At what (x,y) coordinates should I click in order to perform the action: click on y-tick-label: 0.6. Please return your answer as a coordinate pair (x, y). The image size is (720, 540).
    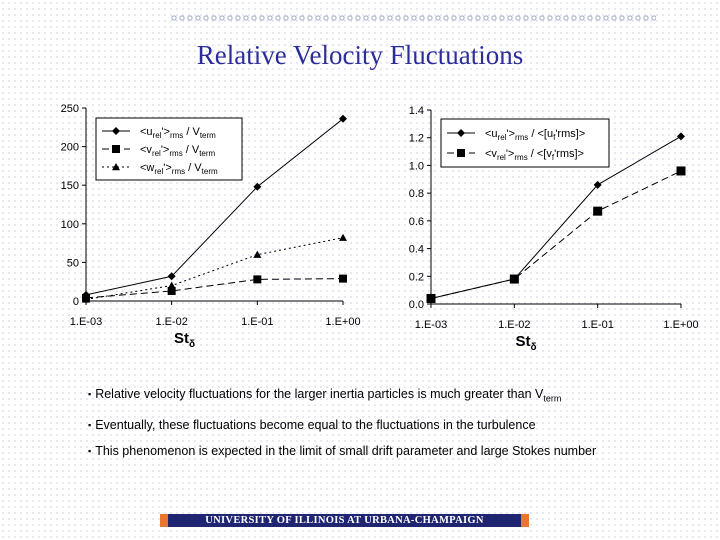
    Looking at the image, I should click on (416, 222).